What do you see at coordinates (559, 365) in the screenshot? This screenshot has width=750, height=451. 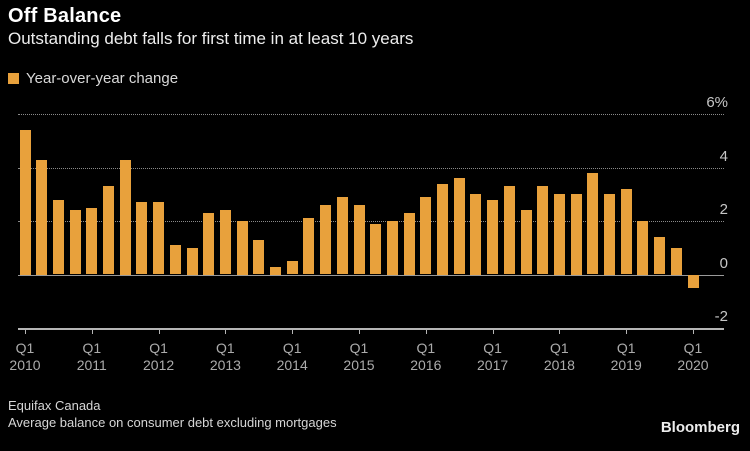 I see `x-axis-tick-year: 2018` at bounding box center [559, 365].